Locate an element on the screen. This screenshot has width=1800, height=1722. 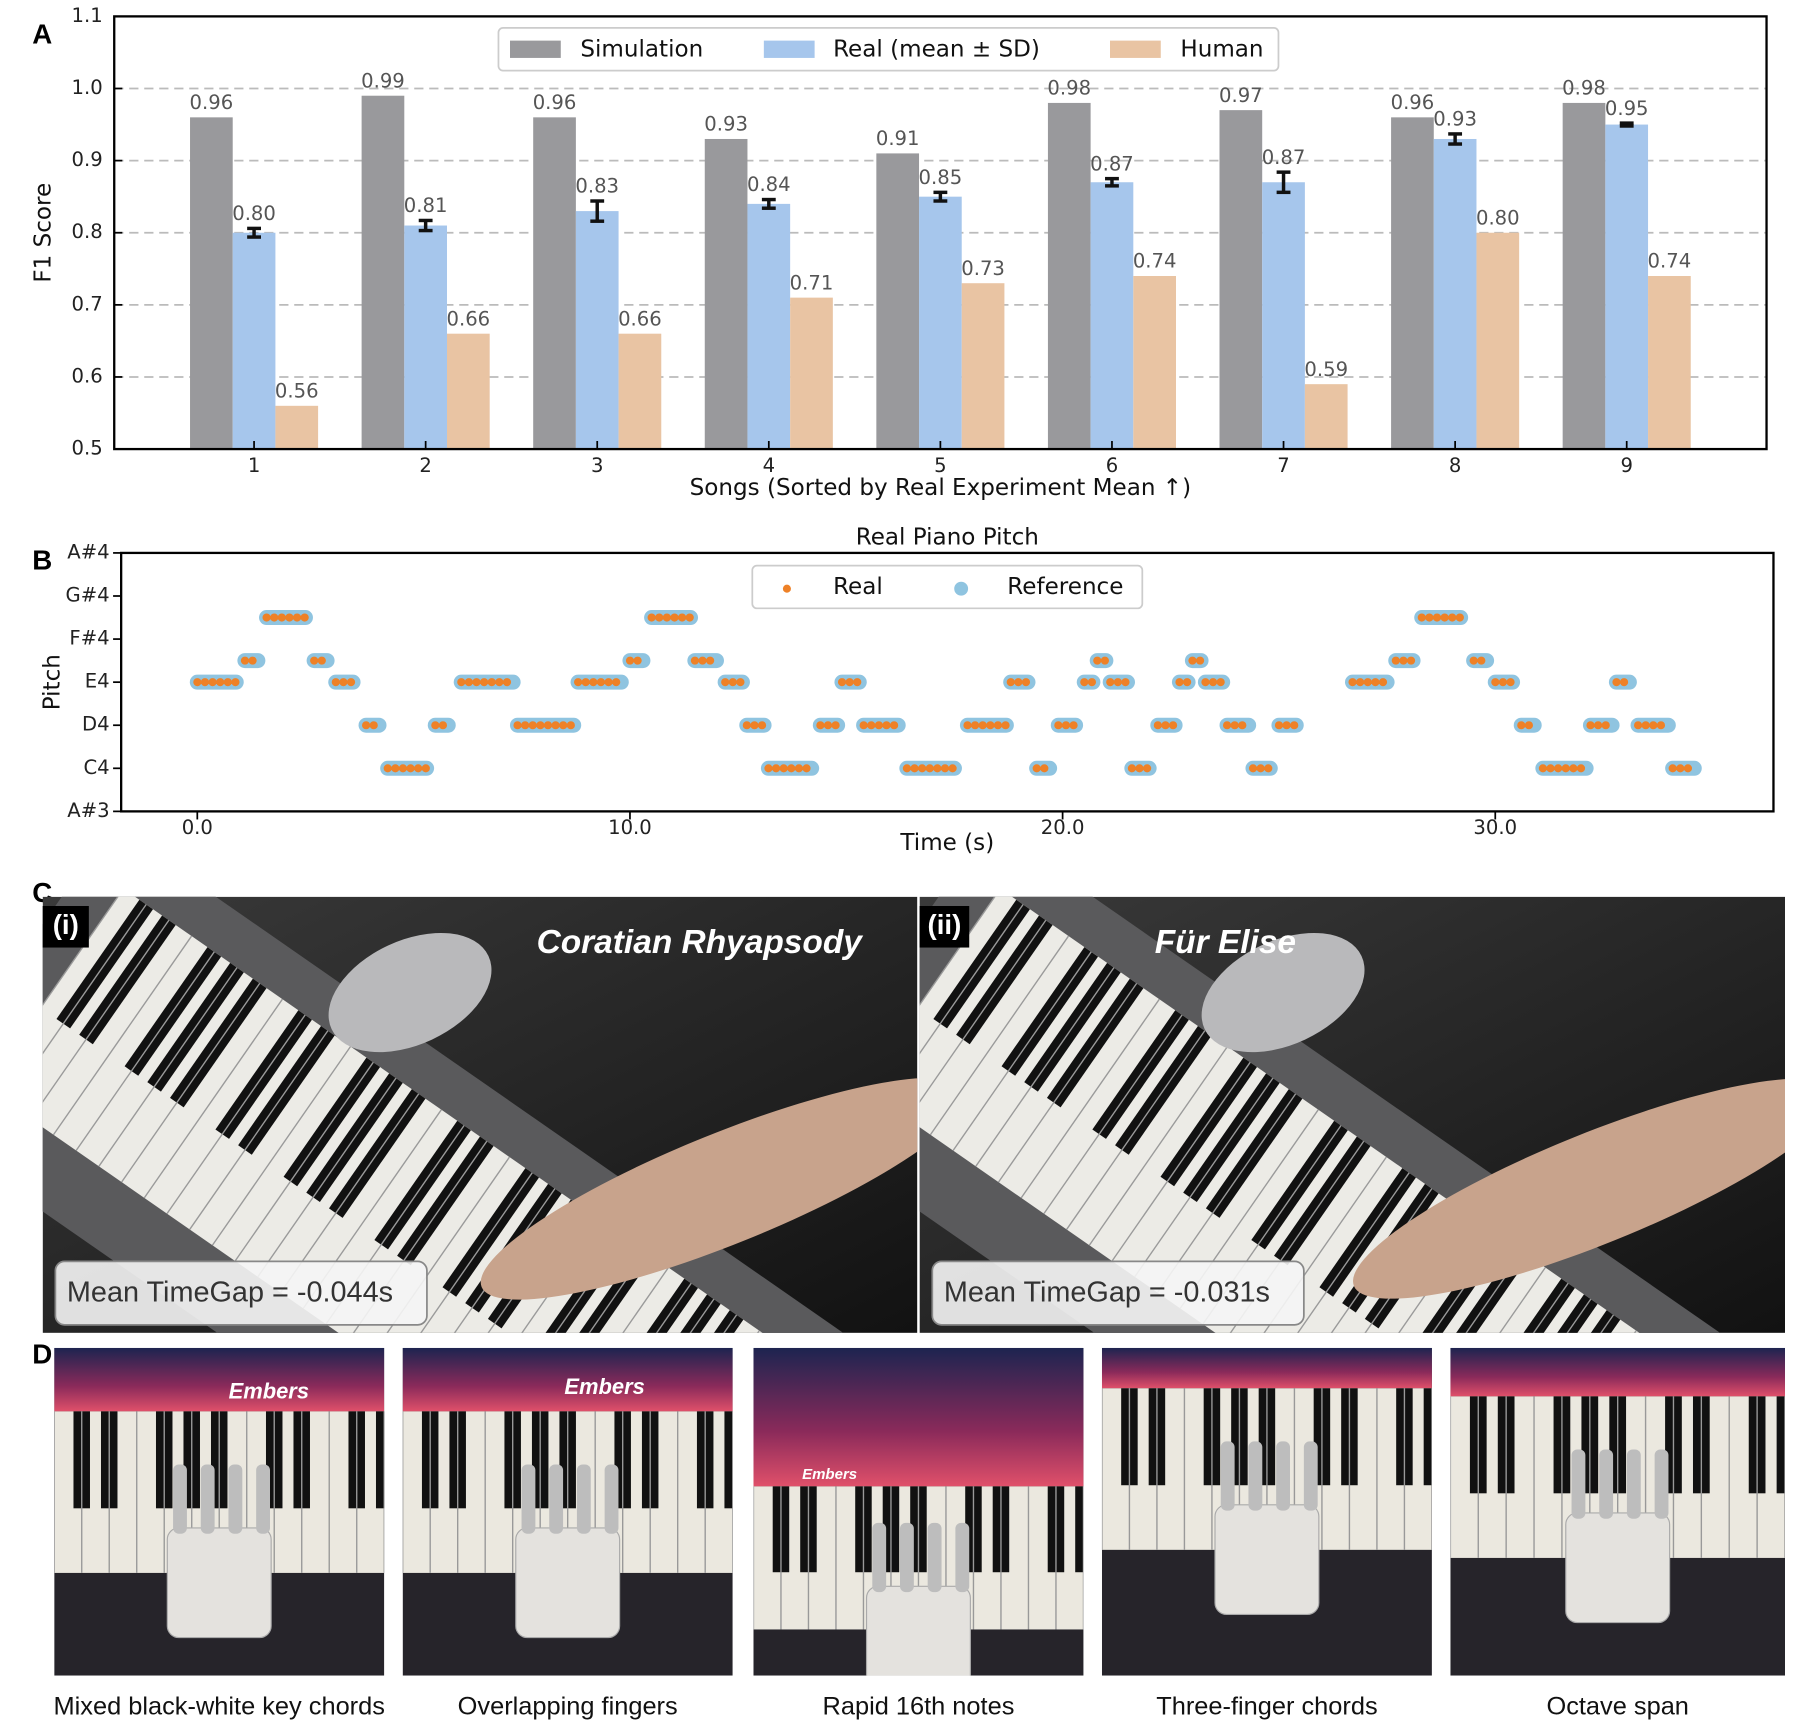
y-tick-label: F#4 is located at coordinates (89, 638).